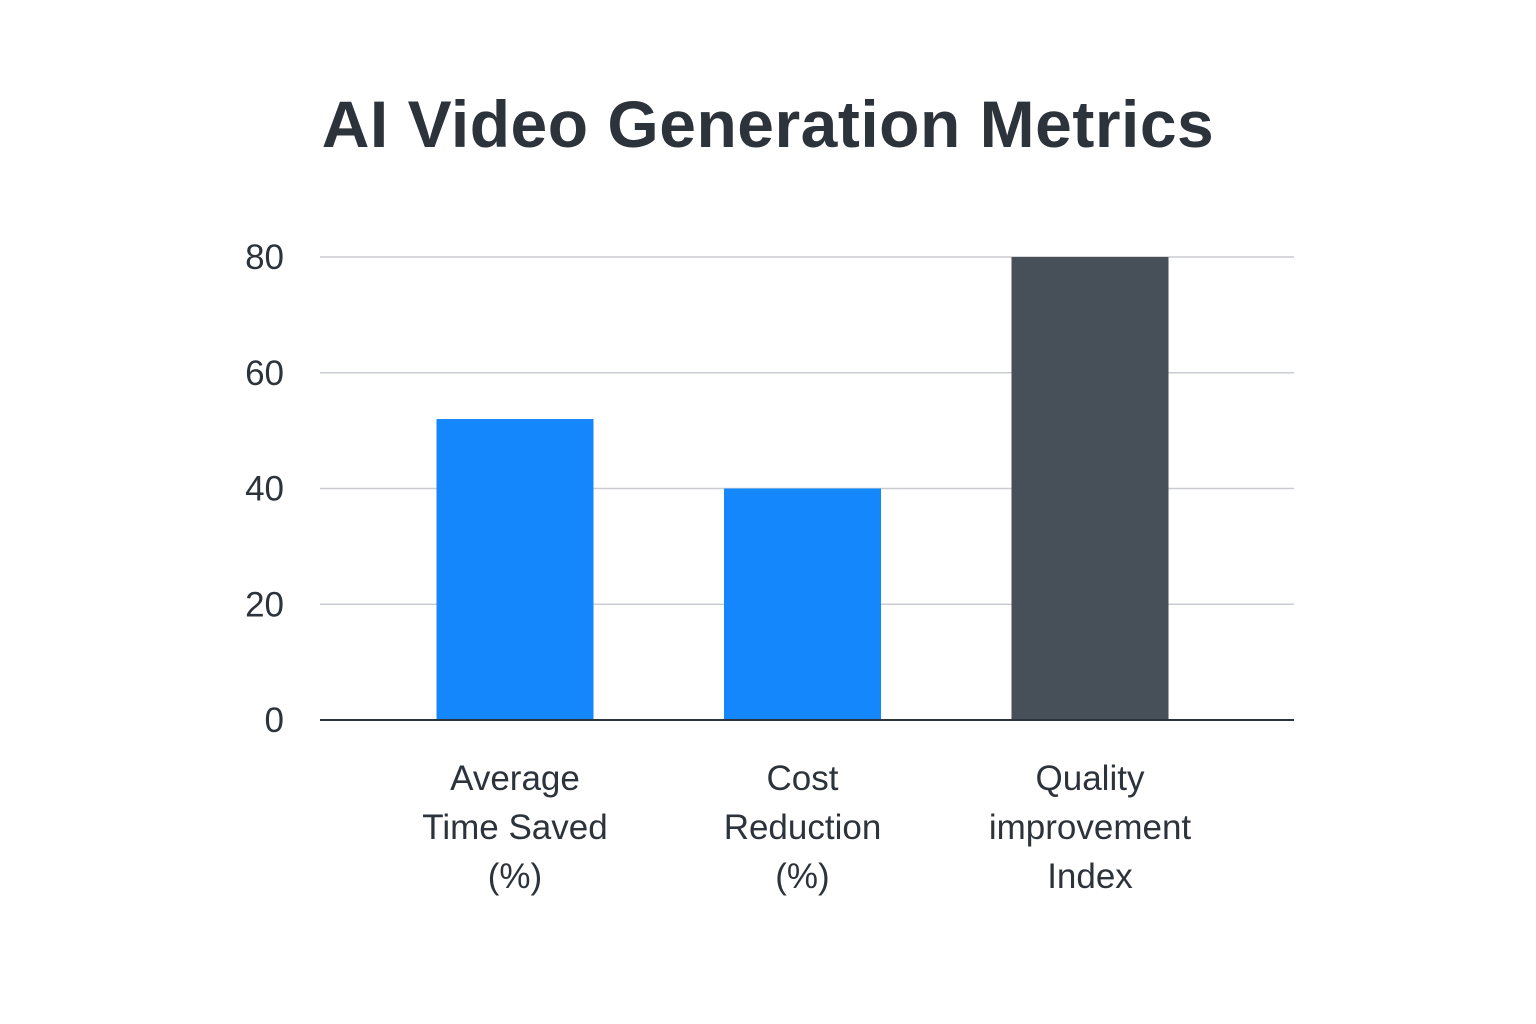 This screenshot has width=1536, height=1024. I want to click on x-category-label: Cost Reduction (%), so click(803, 827).